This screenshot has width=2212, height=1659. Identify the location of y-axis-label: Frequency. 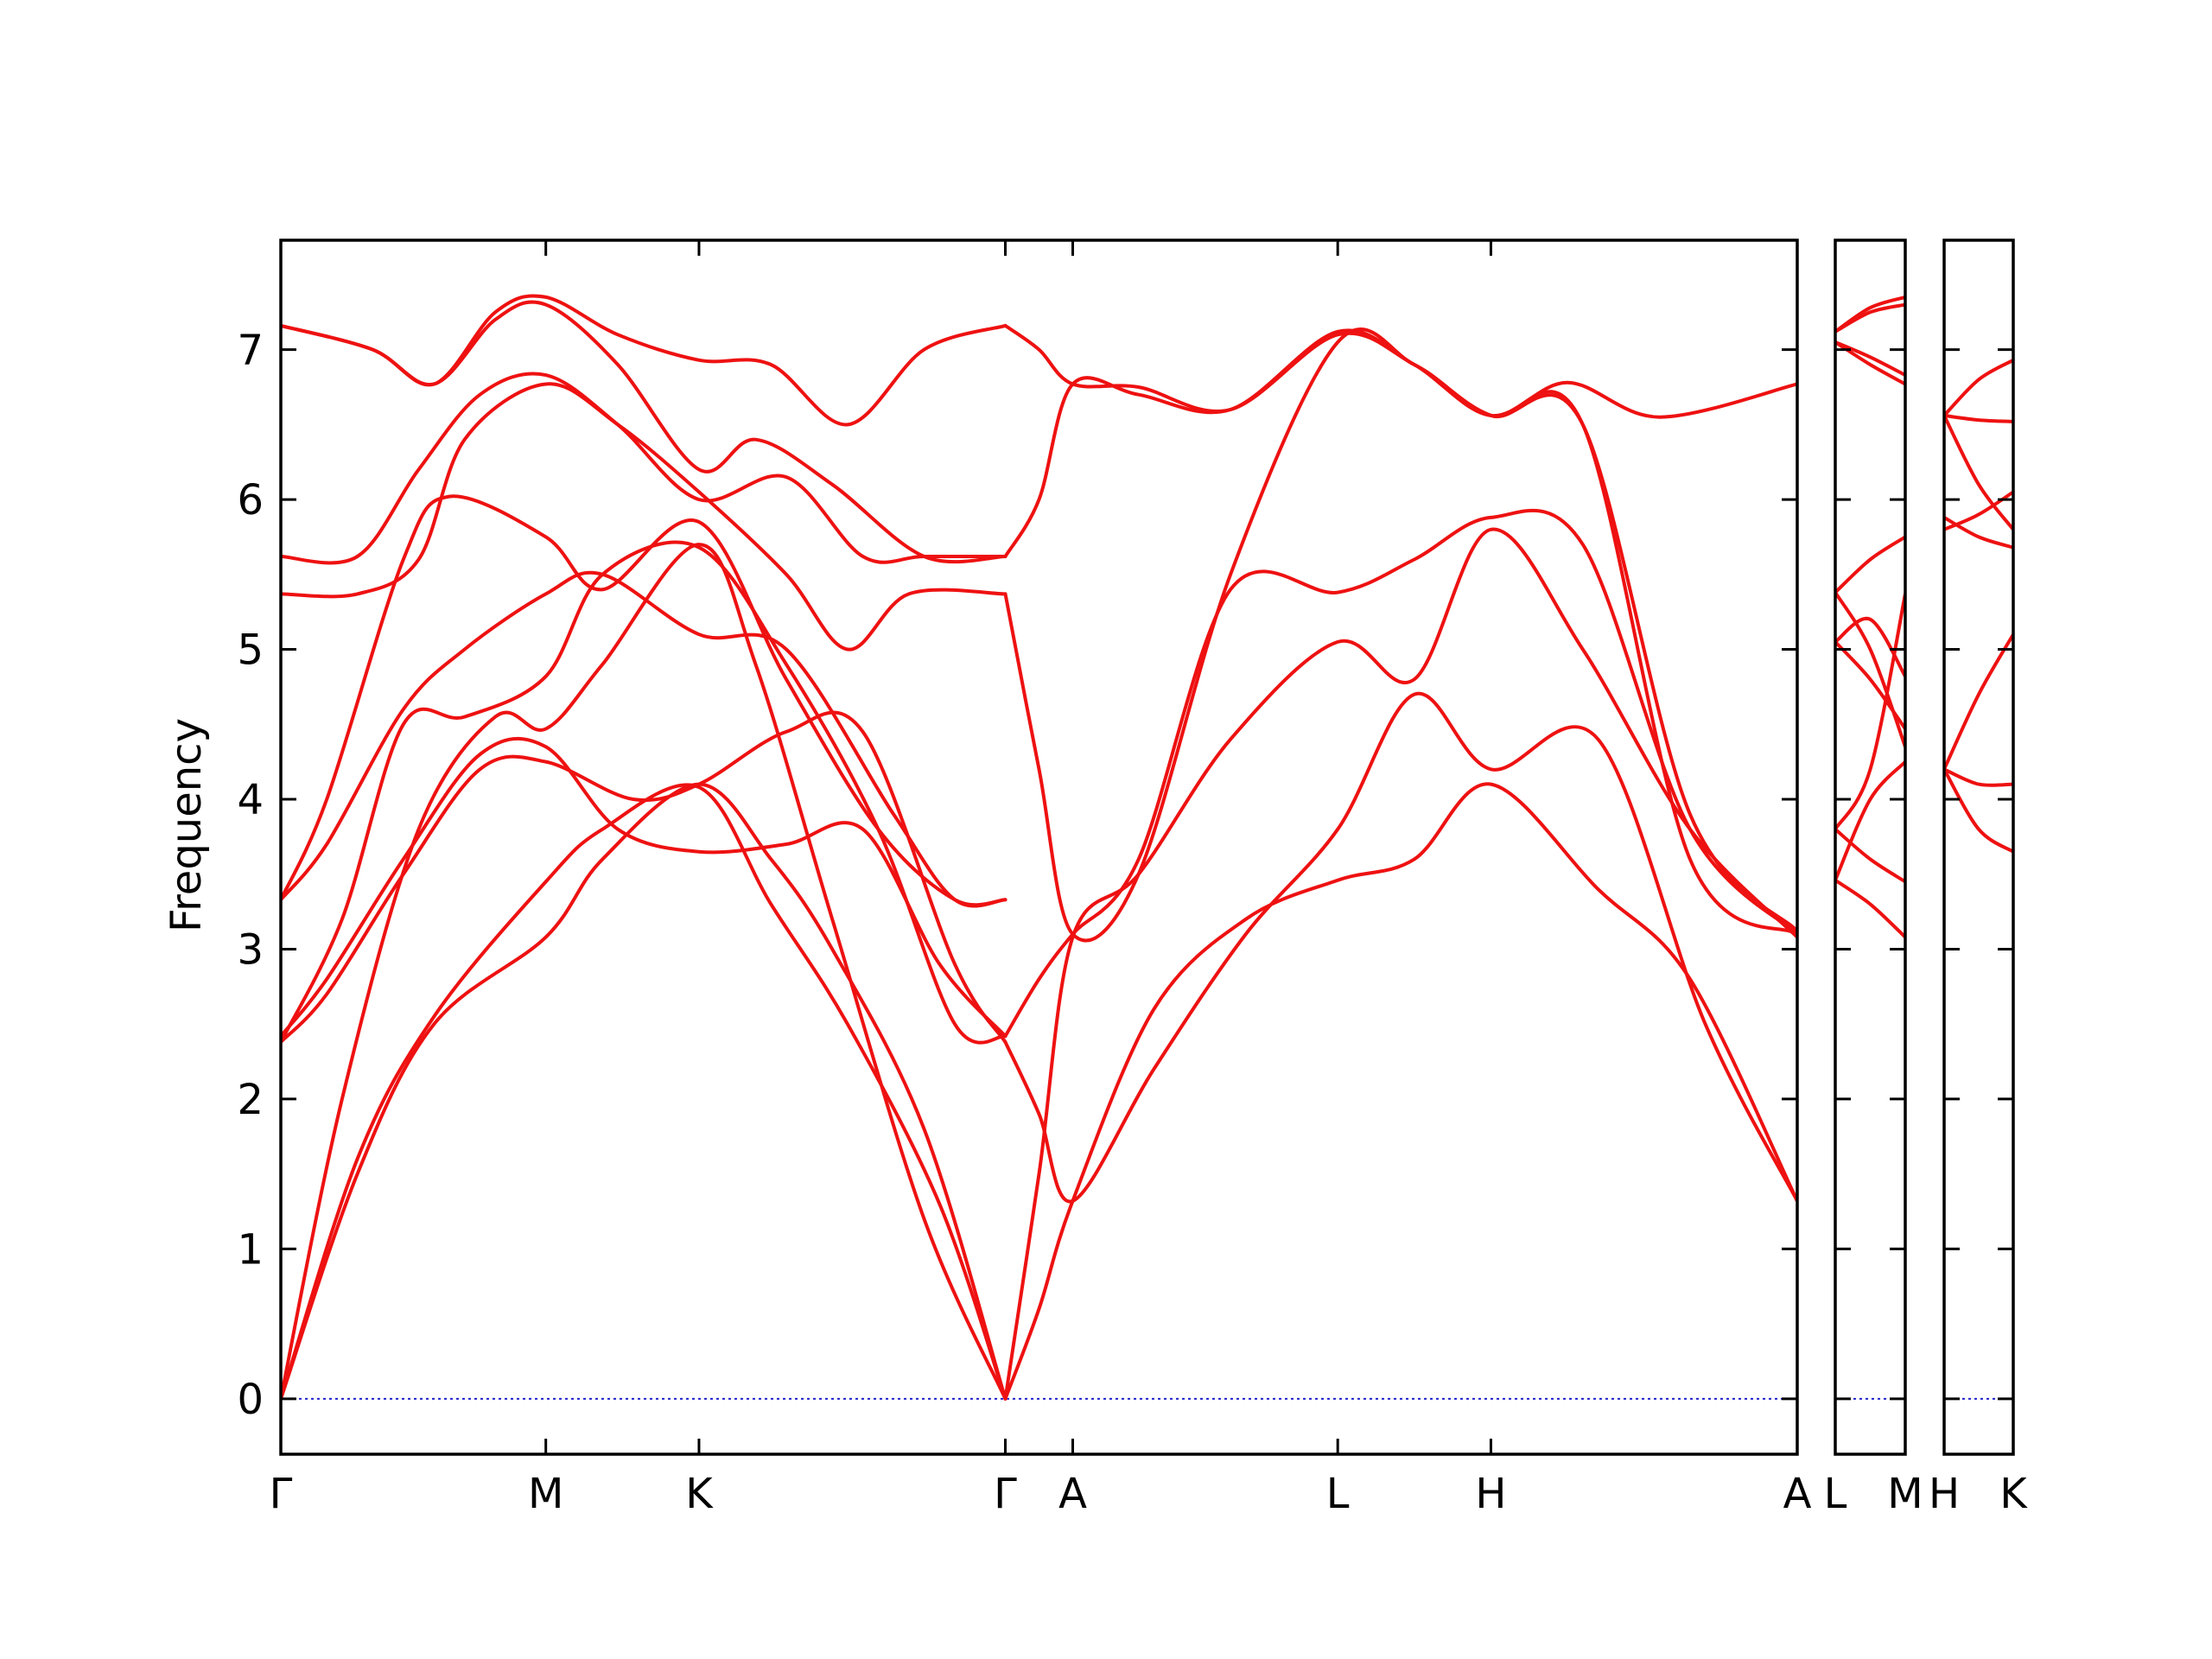
(186, 825).